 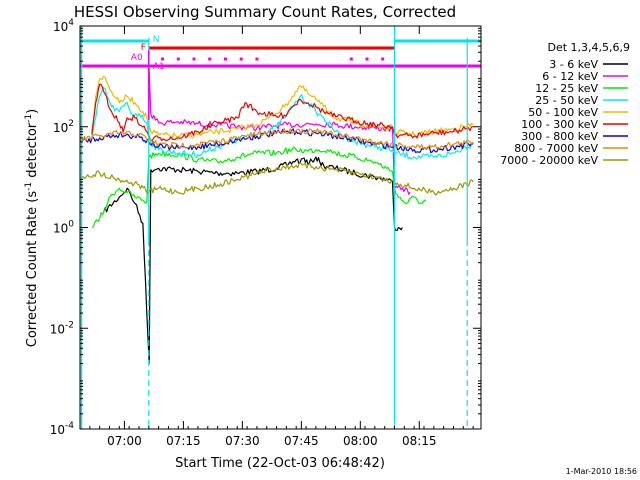 What do you see at coordinates (159, 67) in the screenshot?
I see `flag-label-attenuator1: A1` at bounding box center [159, 67].